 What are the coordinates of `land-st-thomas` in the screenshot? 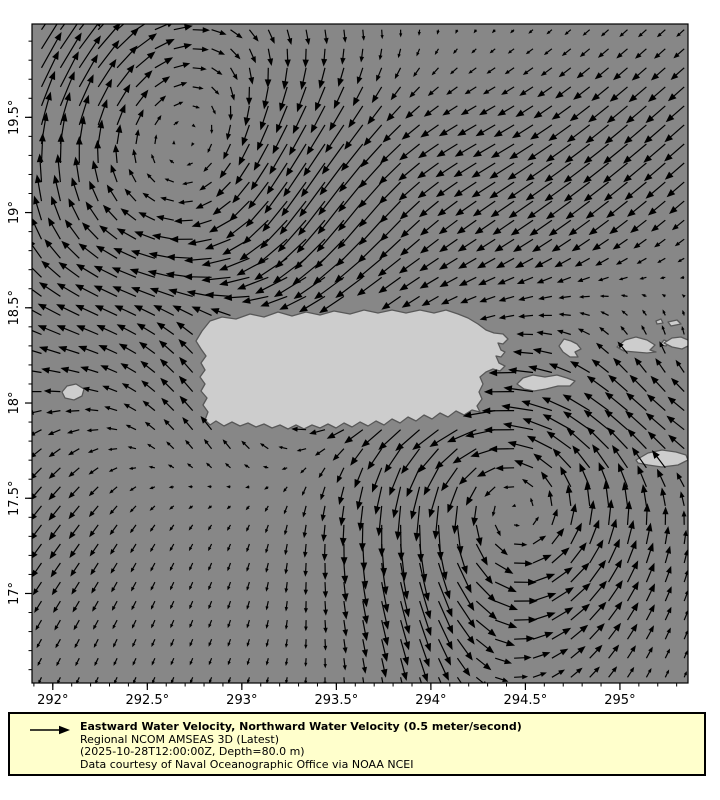 It's located at (636, 345).